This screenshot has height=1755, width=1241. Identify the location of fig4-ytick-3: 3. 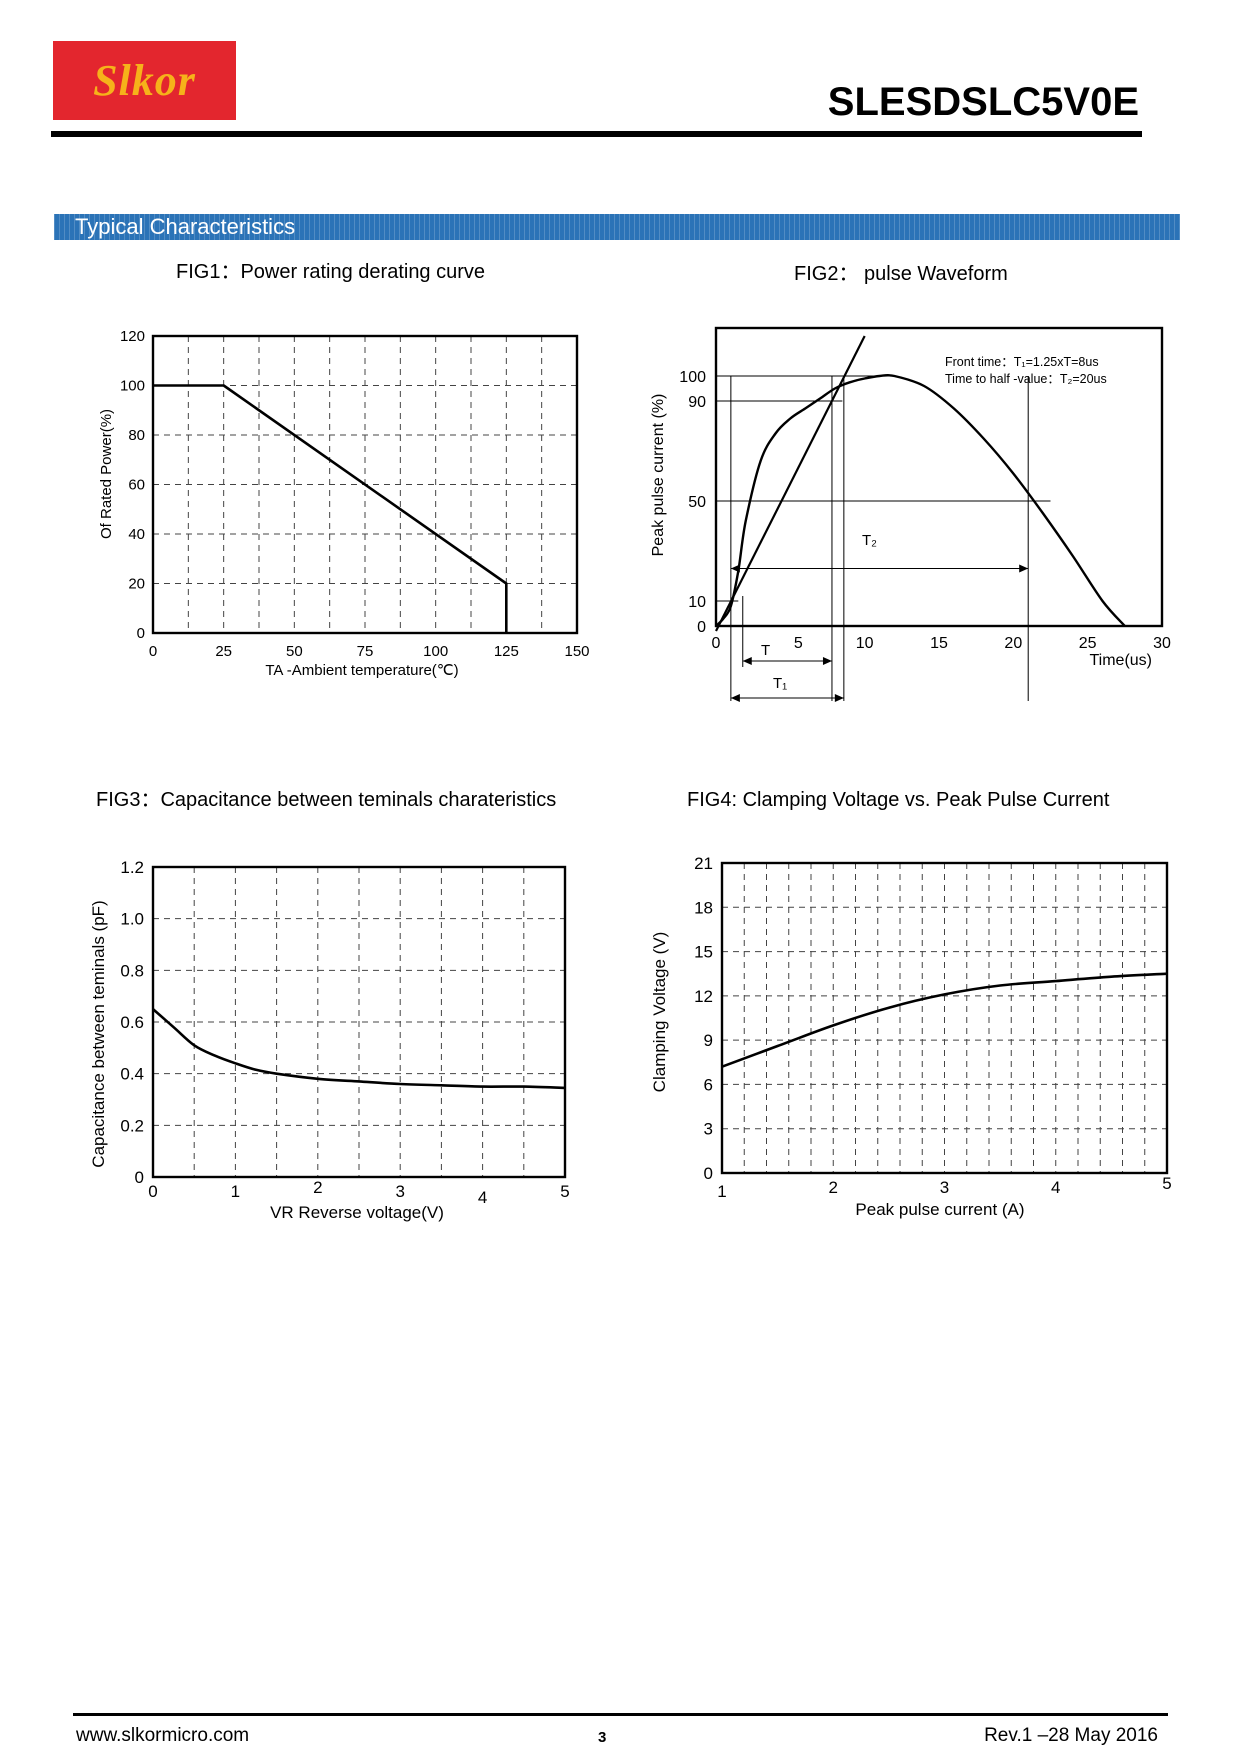
(708, 1129).